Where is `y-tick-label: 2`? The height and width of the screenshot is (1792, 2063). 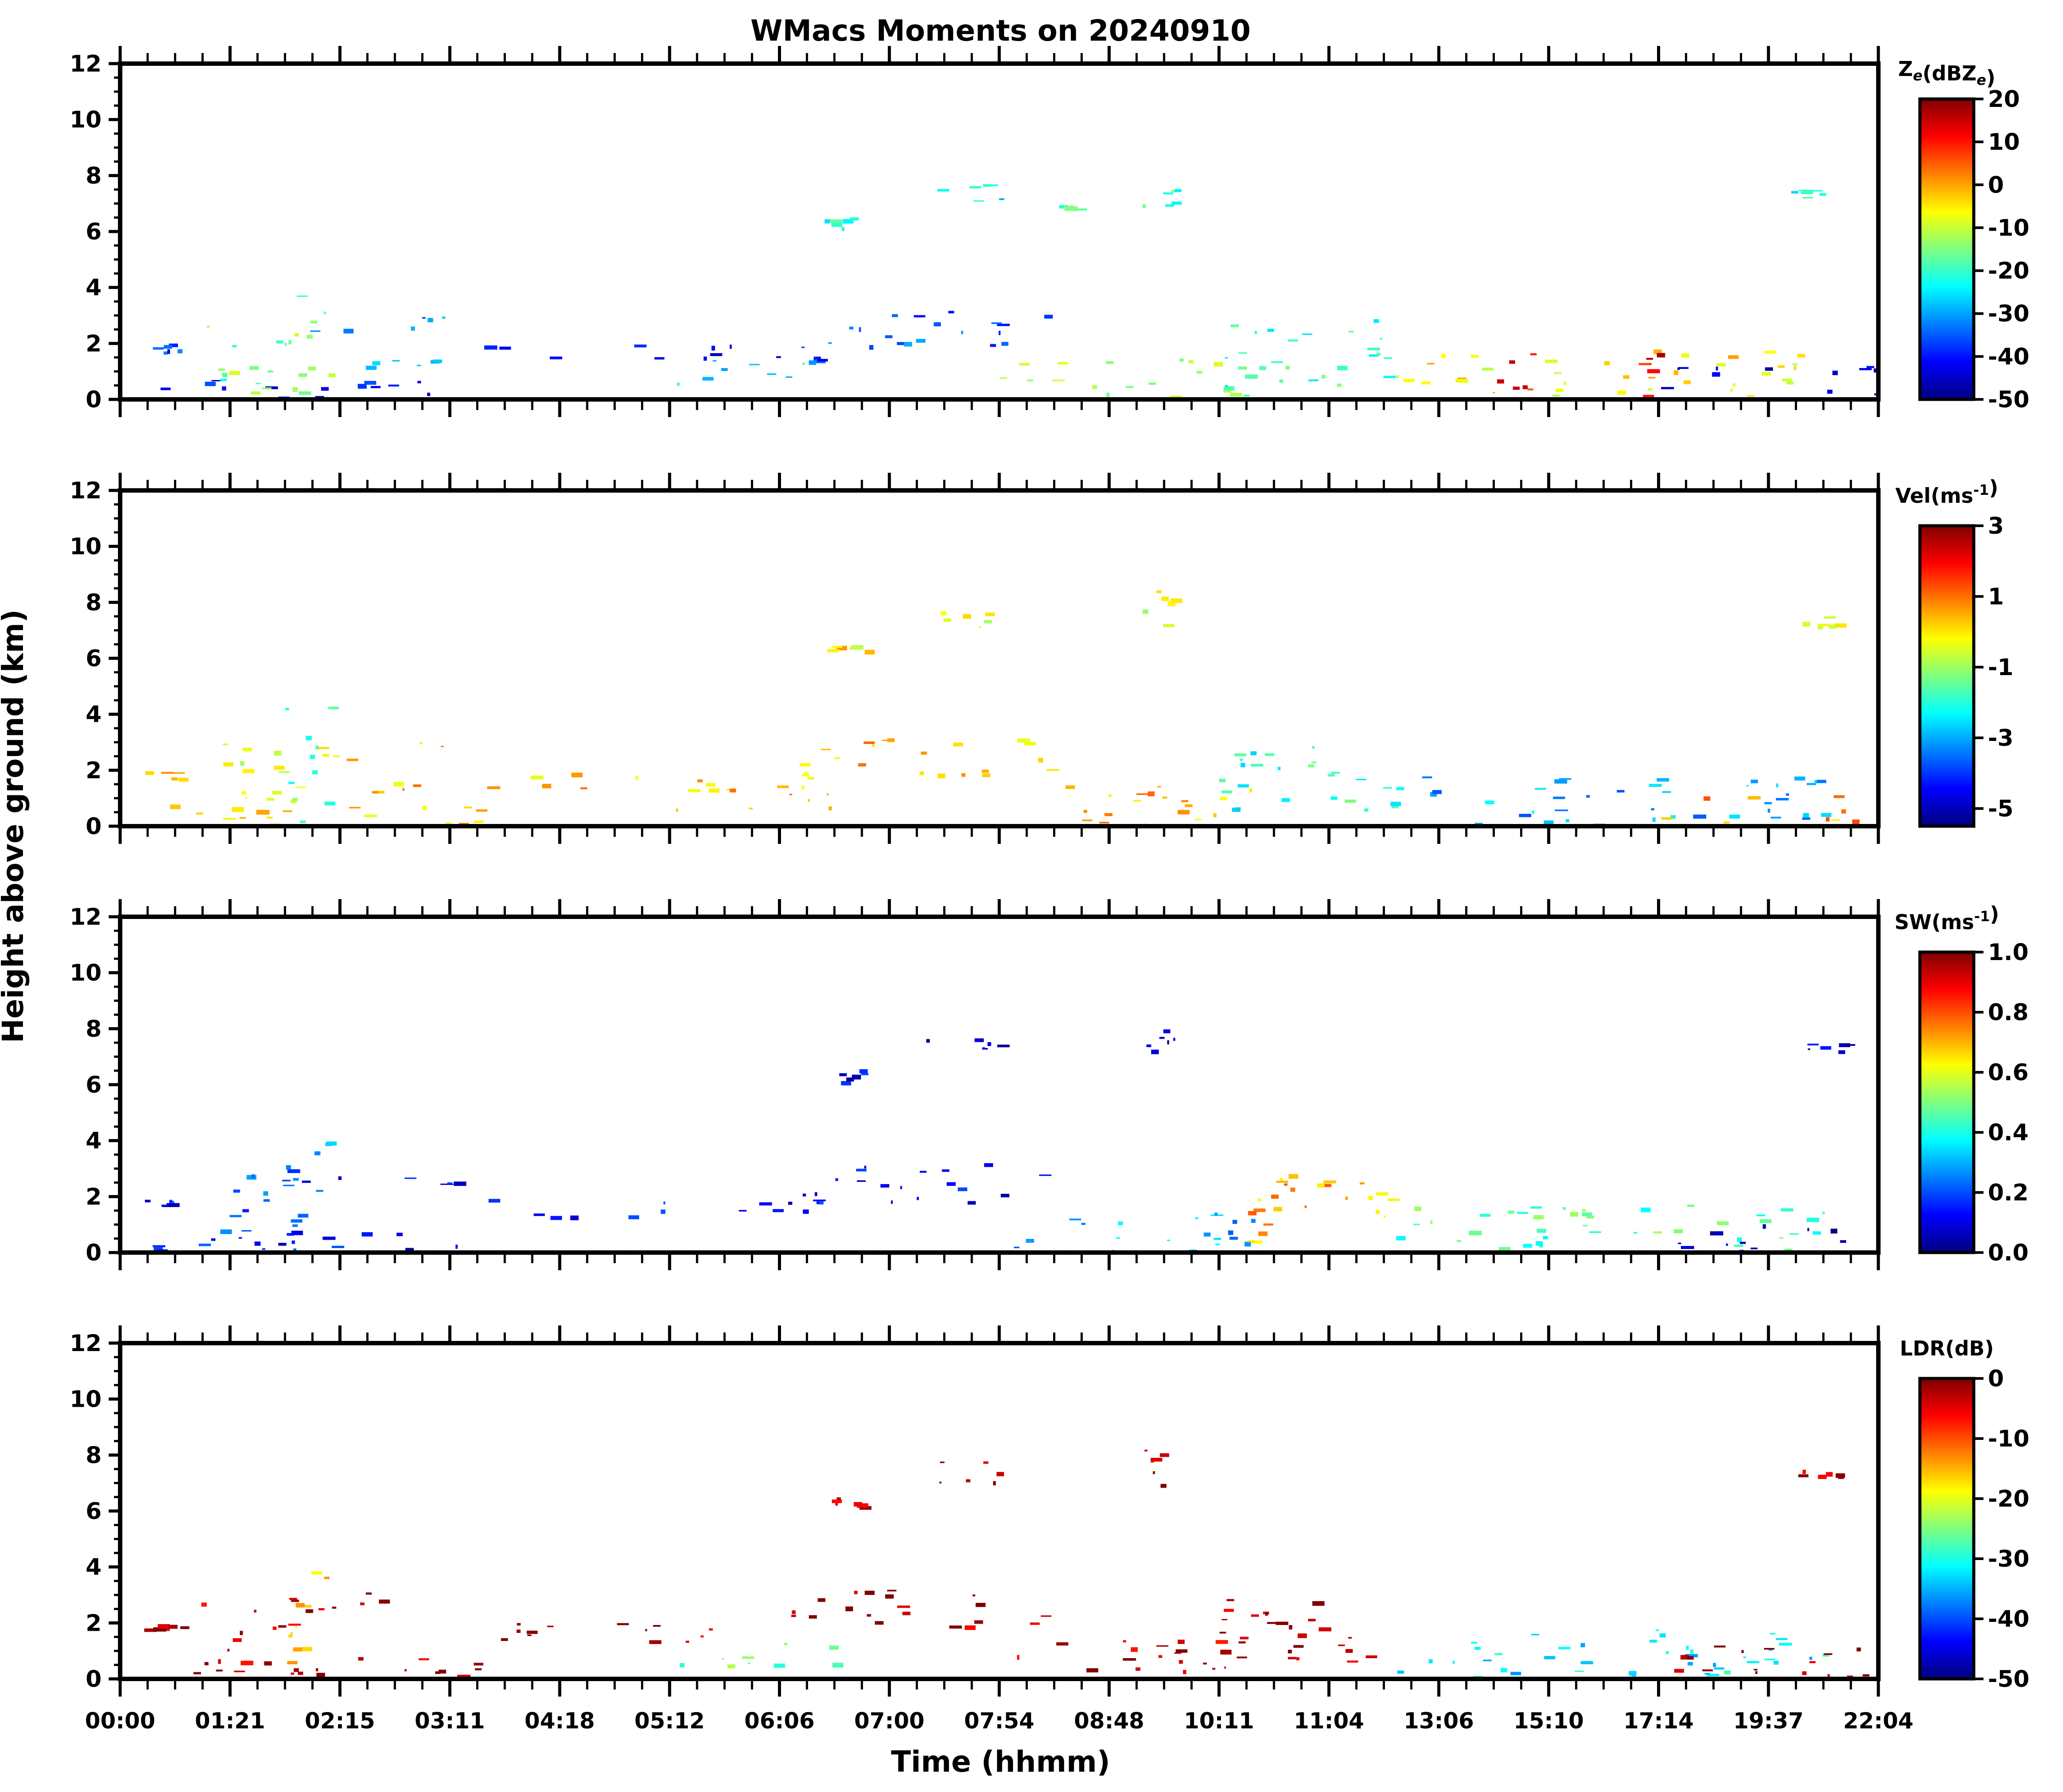 y-tick-label: 2 is located at coordinates (94, 1623).